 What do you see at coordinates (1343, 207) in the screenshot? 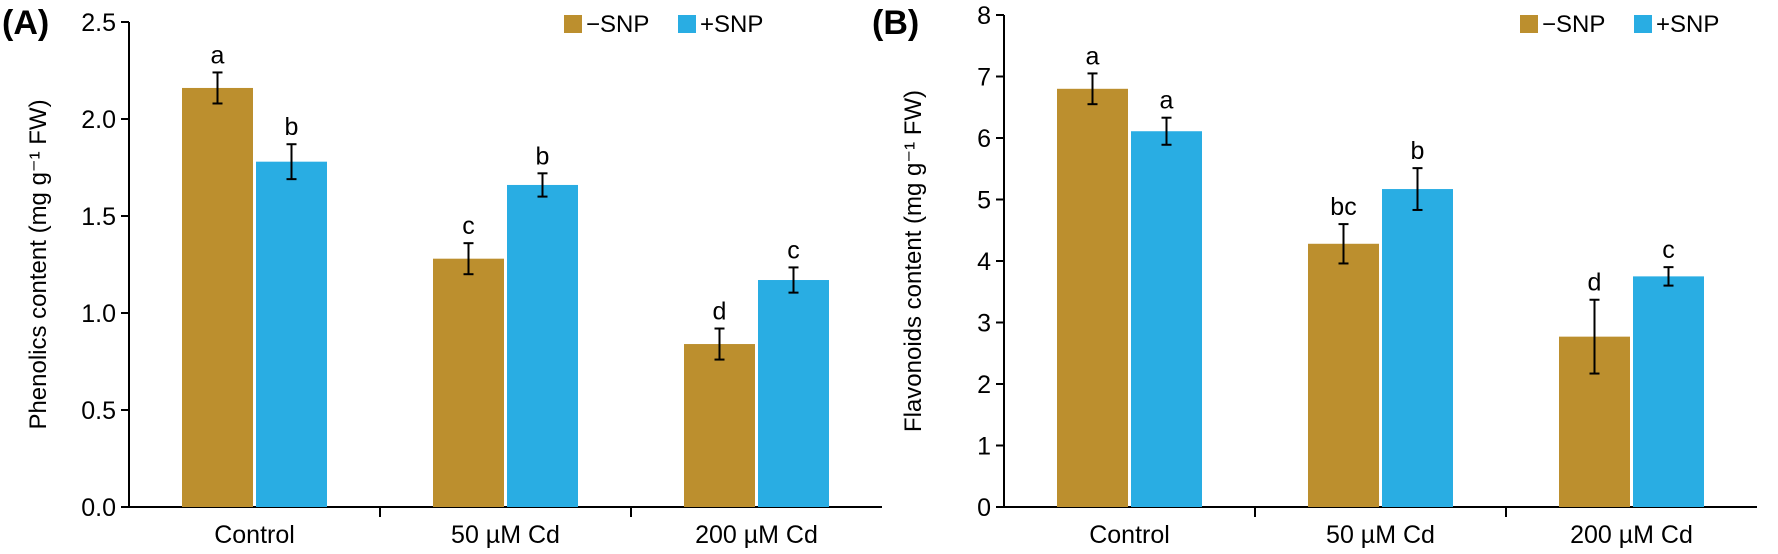
I see `significance-letter: bc` at bounding box center [1343, 207].